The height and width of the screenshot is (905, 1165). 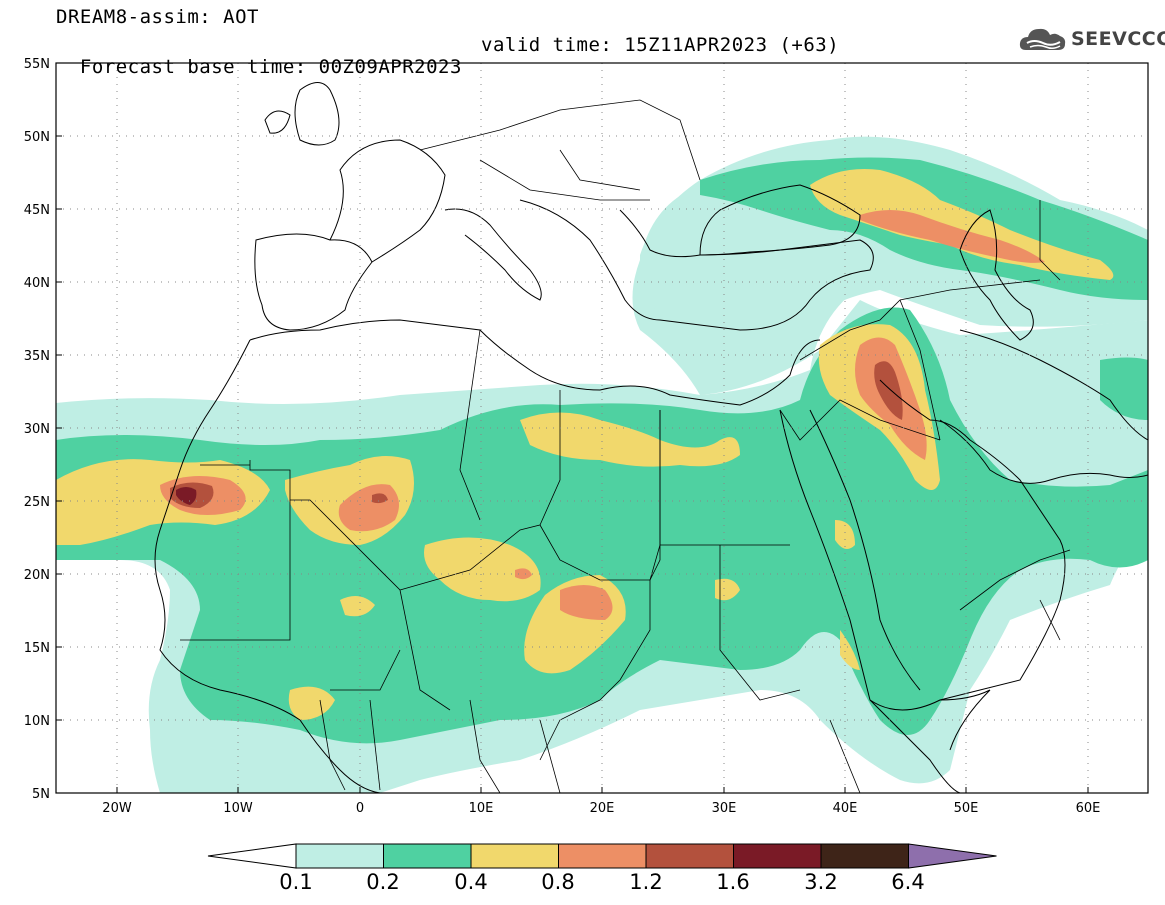 What do you see at coordinates (1042, 39) in the screenshot?
I see `cloud-icon` at bounding box center [1042, 39].